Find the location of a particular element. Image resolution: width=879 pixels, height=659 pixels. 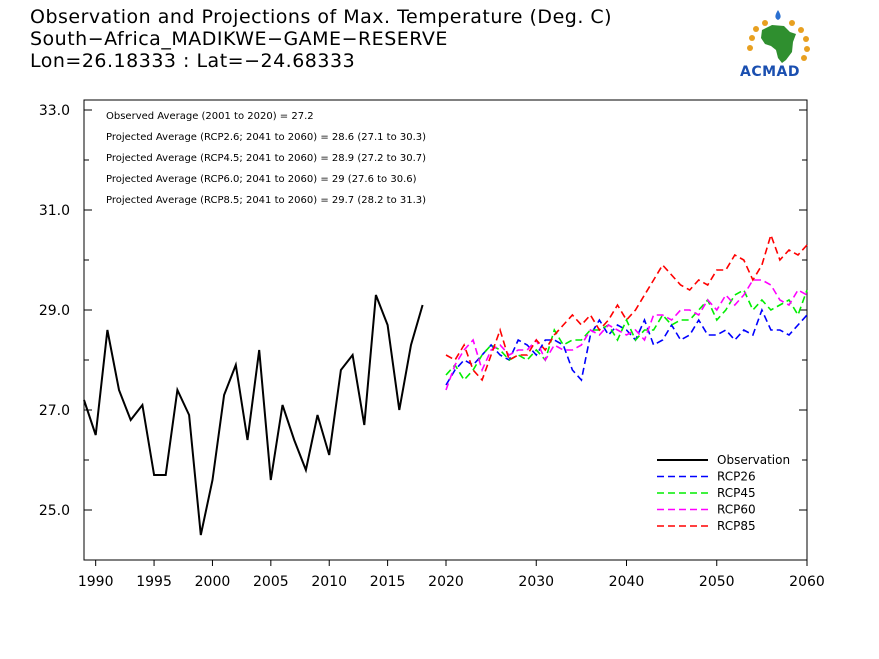

logo-text: ACMAD is located at coordinates (770, 72).